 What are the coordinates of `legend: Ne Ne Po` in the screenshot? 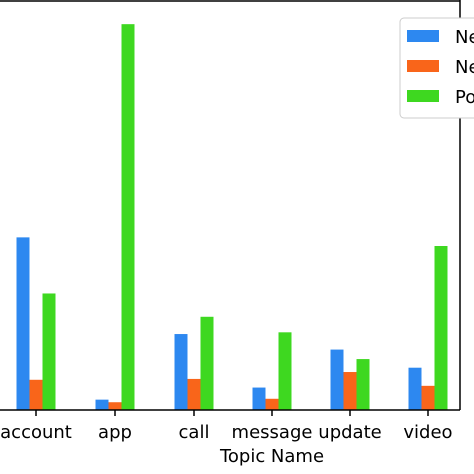 It's located at (436, 68).